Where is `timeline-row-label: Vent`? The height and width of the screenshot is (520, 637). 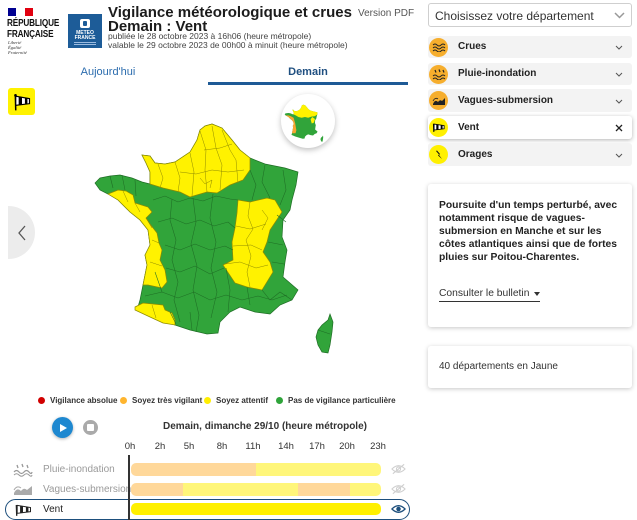 timeline-row-label: Vent is located at coordinates (53, 509).